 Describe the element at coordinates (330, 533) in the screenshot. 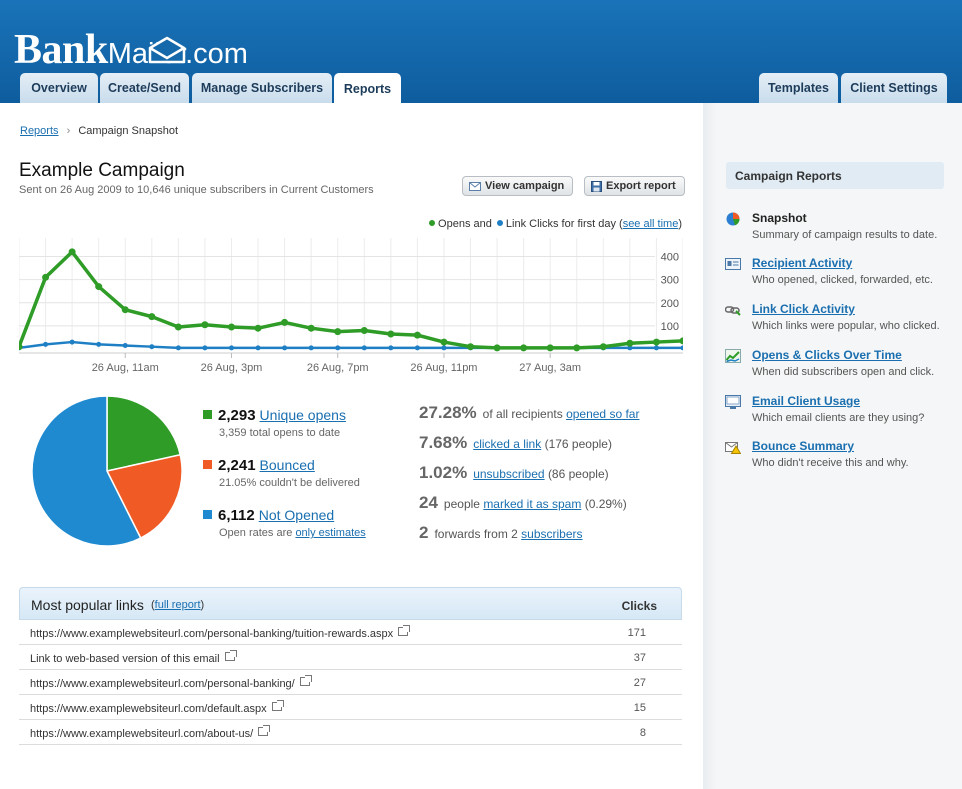

I see `only-estimates-link: only estimates` at that location.